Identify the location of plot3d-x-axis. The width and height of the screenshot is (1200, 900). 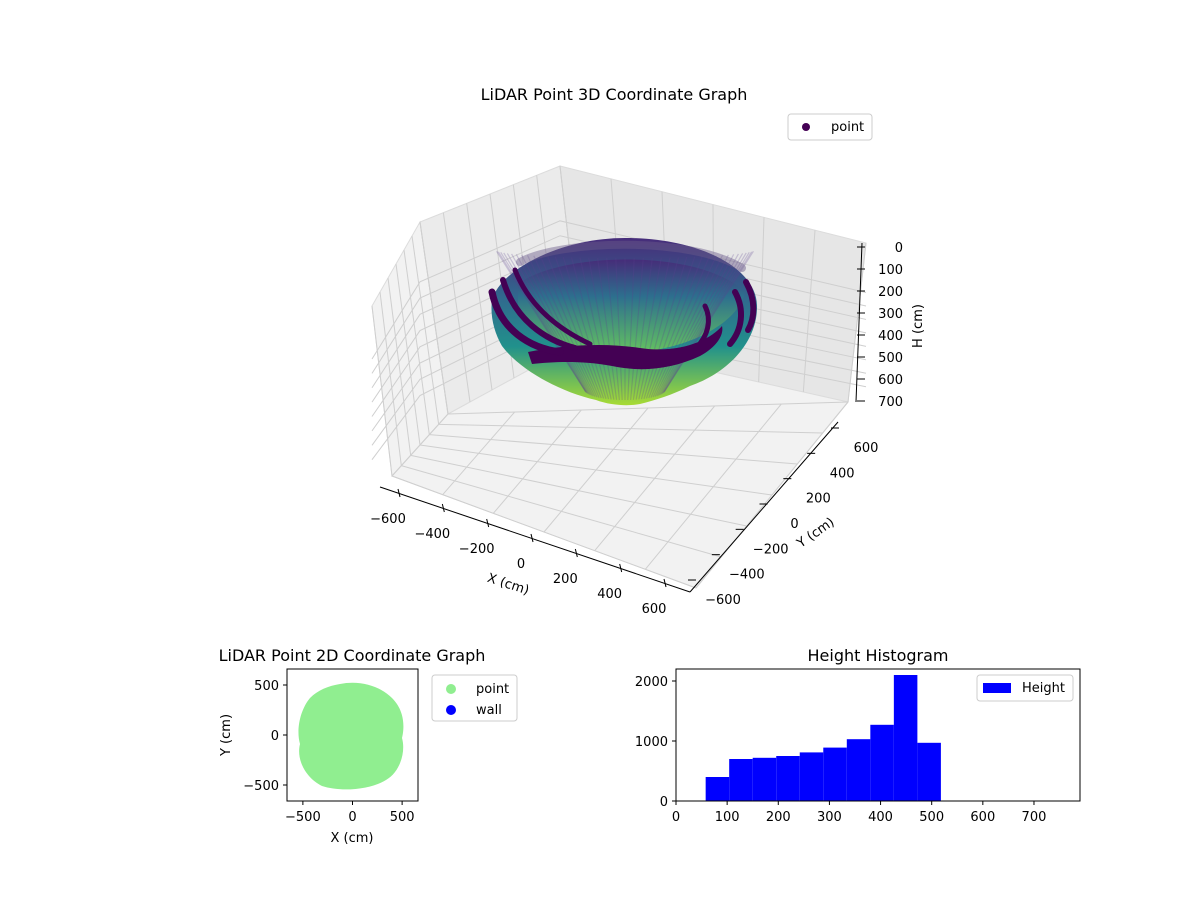
(535, 539).